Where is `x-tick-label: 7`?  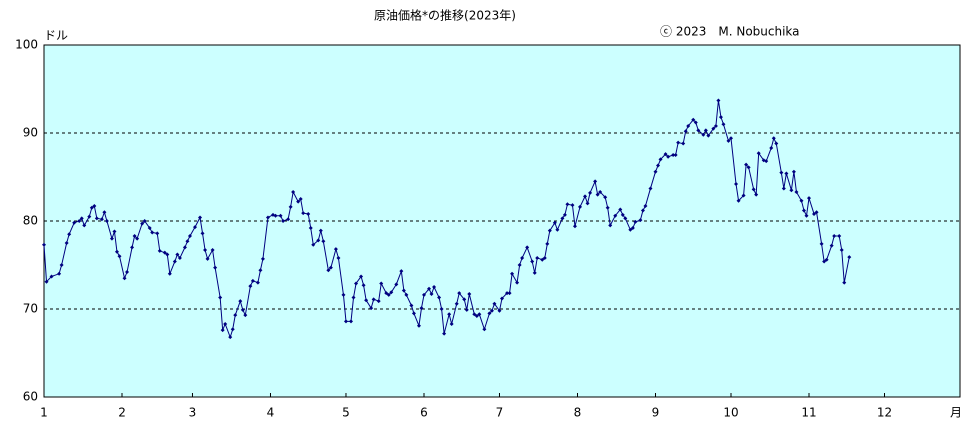 x-tick-label: 7 is located at coordinates (500, 413).